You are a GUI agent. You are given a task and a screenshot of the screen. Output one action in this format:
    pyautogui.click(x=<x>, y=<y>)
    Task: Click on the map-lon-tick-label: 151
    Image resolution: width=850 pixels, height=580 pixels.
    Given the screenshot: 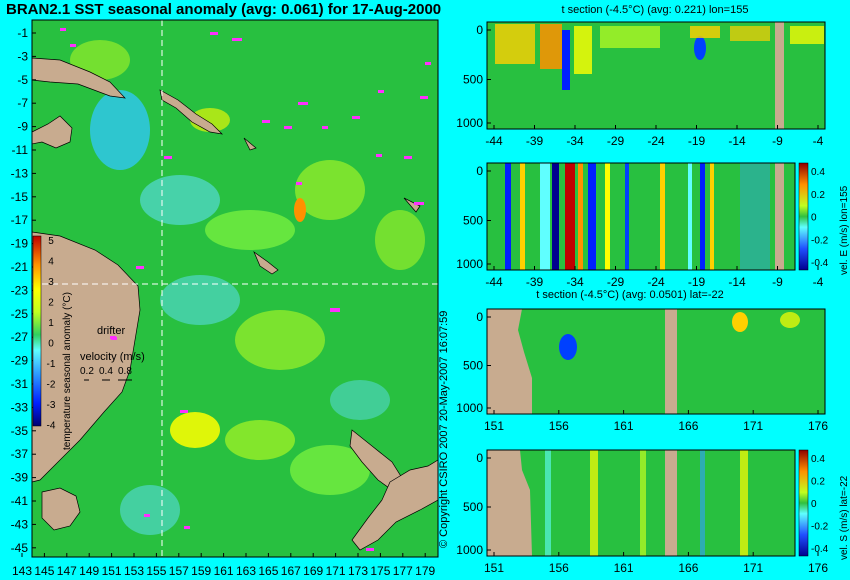 What is the action you would take?
    pyautogui.click(x=112, y=571)
    